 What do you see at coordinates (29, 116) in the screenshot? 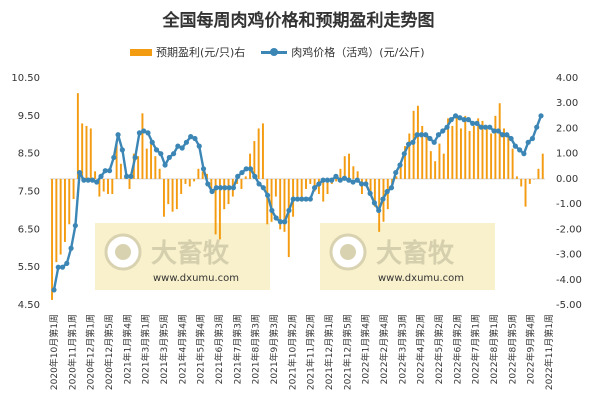
I see `y-left-tick-label: 9.50` at bounding box center [29, 116].